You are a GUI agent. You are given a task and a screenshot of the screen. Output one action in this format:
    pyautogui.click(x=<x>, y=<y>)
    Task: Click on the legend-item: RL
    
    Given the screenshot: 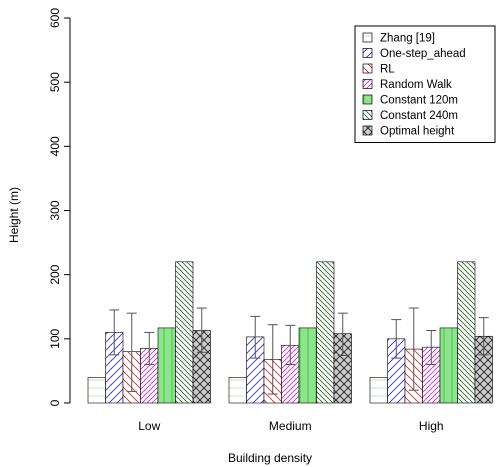 What is the action you would take?
    pyautogui.click(x=378, y=69)
    